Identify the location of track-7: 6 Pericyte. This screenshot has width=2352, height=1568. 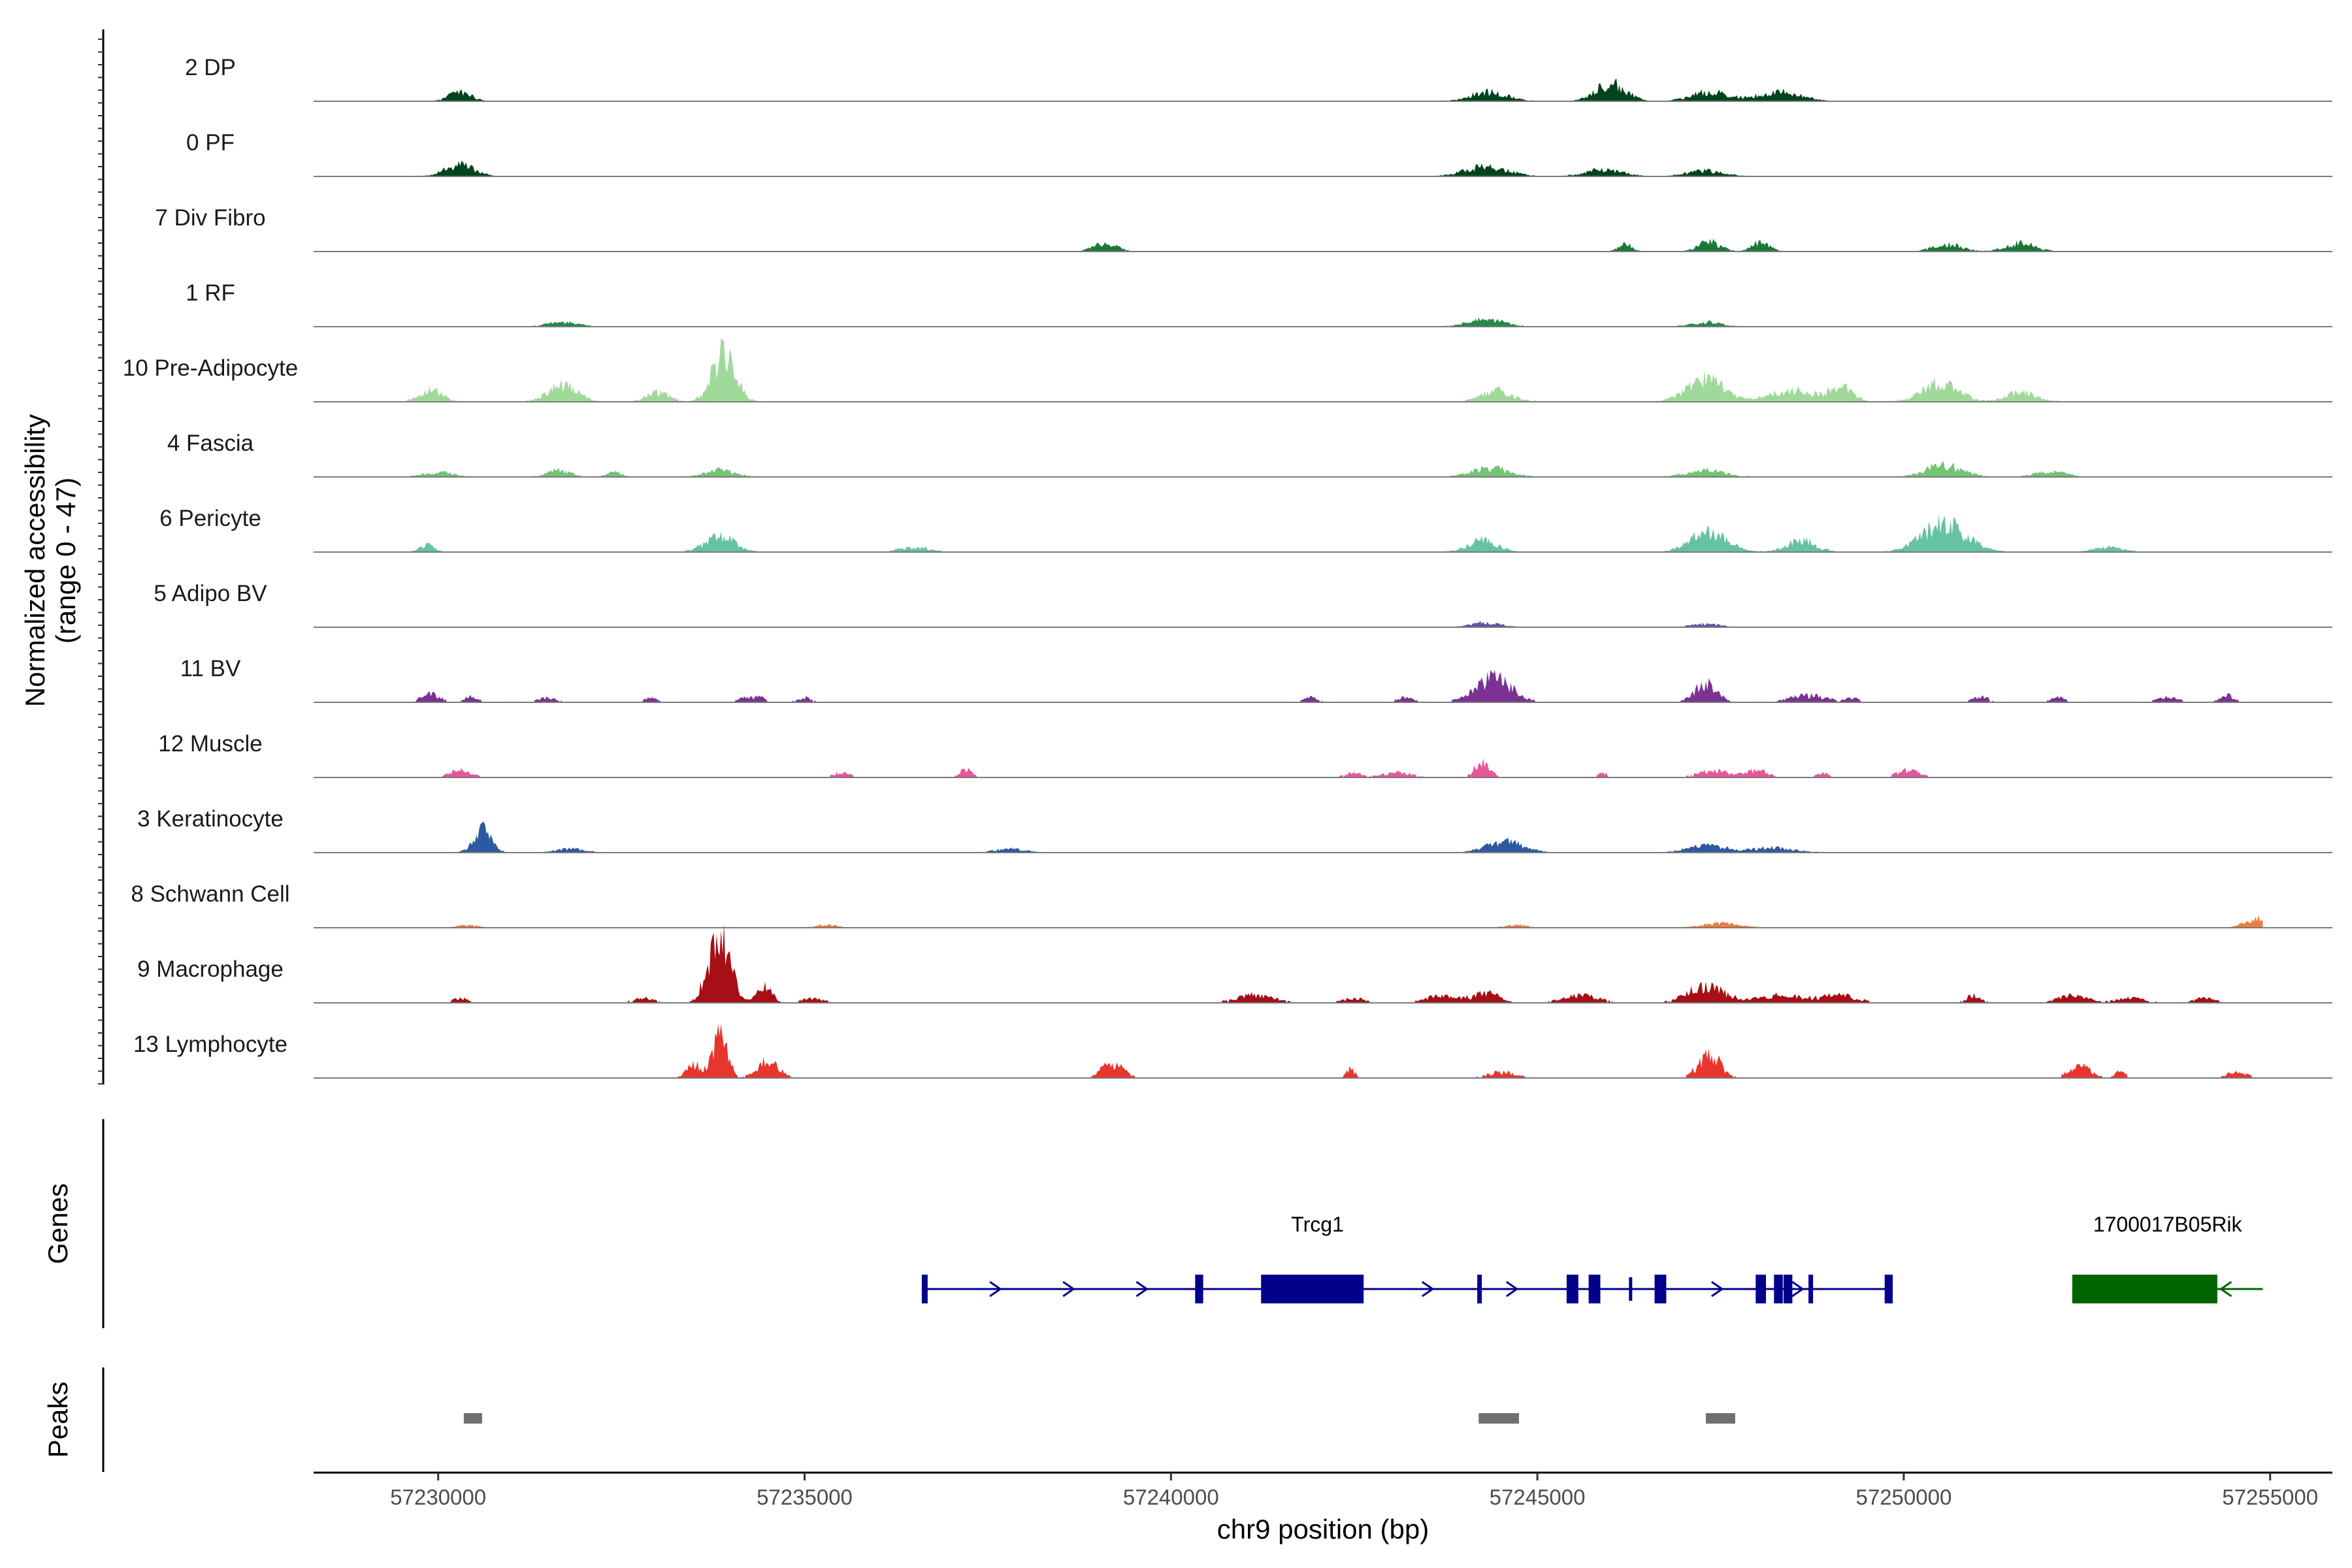
(1245, 529).